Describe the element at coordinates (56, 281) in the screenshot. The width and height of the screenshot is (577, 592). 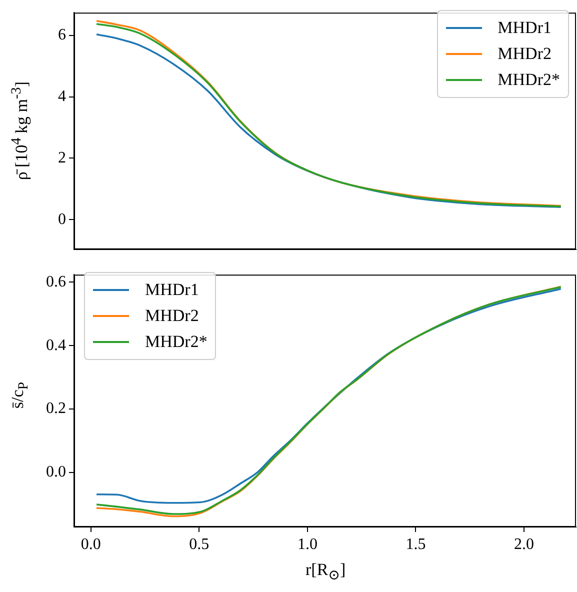
I see `y-tick-label: 0.6` at that location.